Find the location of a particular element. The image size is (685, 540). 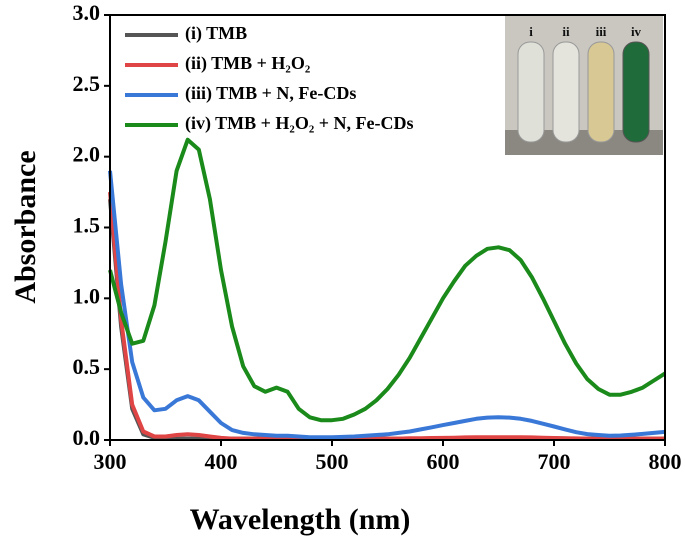

vial-label: ii is located at coordinates (566, 31).